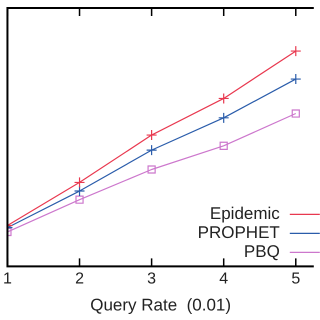 This screenshot has width=320, height=320. Describe the element at coordinates (7, 279) in the screenshot. I see `x-tick-label: 1` at that location.